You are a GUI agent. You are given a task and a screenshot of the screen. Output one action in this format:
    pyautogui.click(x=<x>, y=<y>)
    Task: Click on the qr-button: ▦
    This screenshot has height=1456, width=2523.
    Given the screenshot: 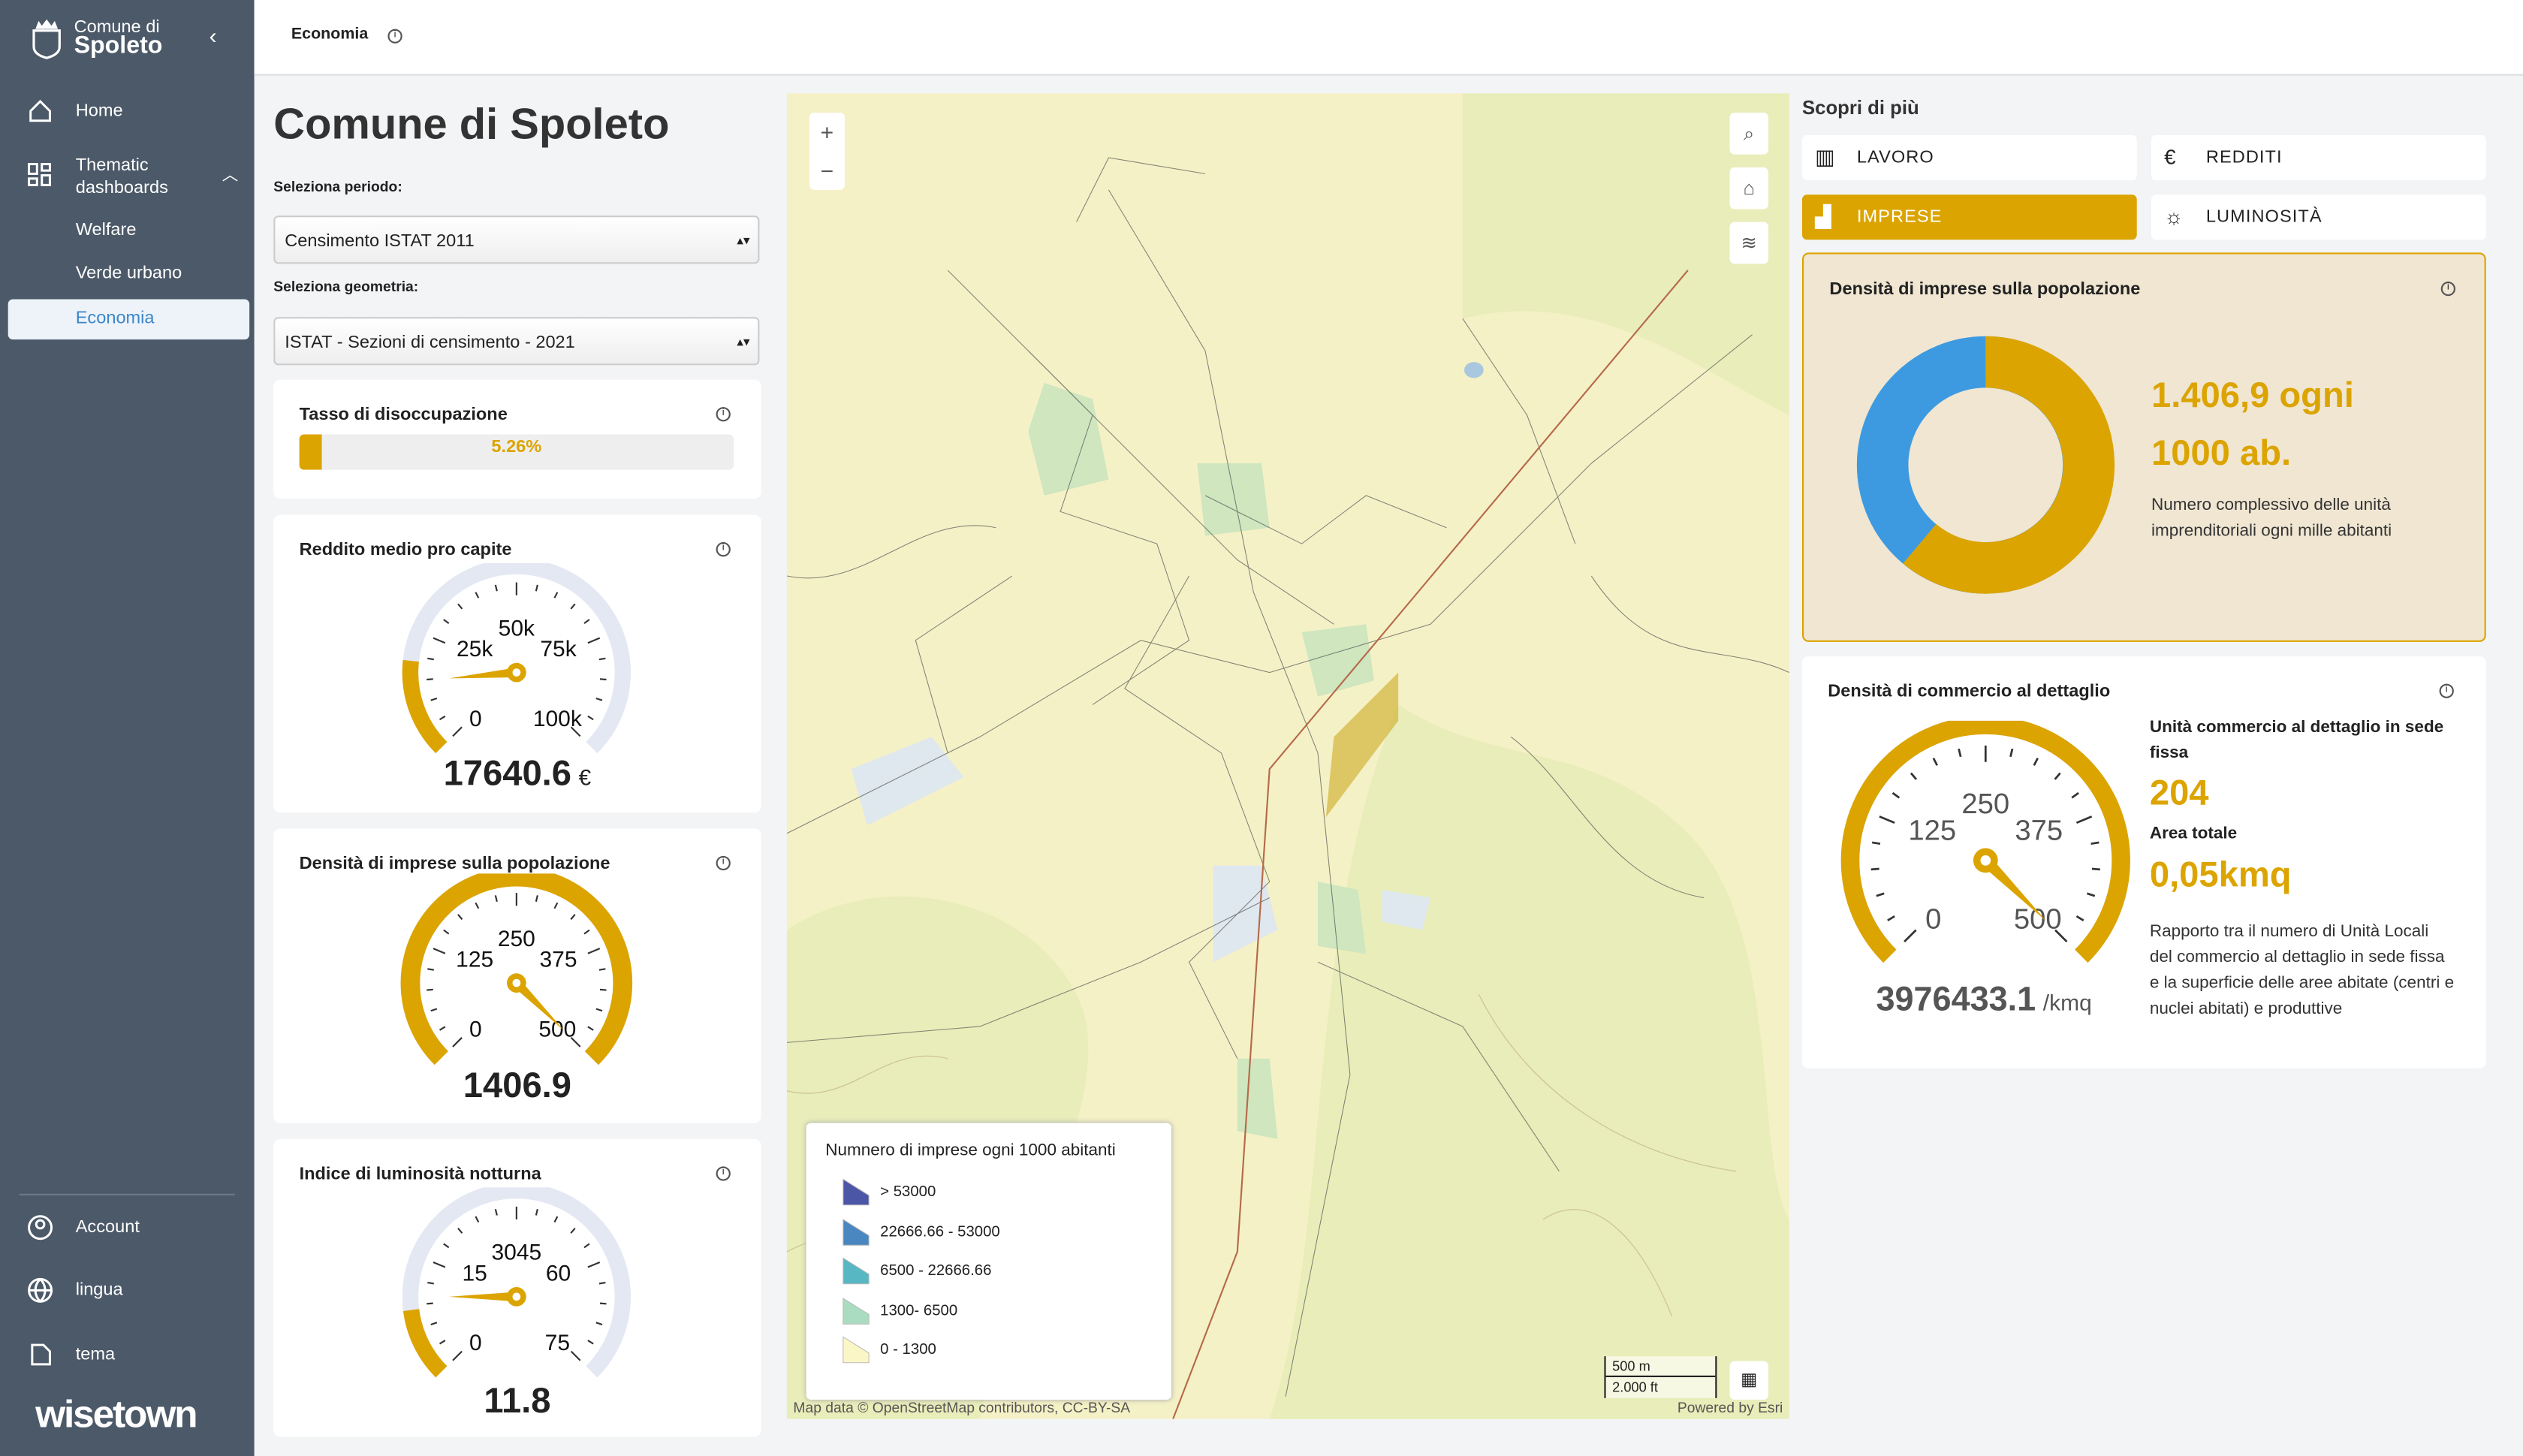 What is the action you would take?
    pyautogui.click(x=1749, y=1380)
    